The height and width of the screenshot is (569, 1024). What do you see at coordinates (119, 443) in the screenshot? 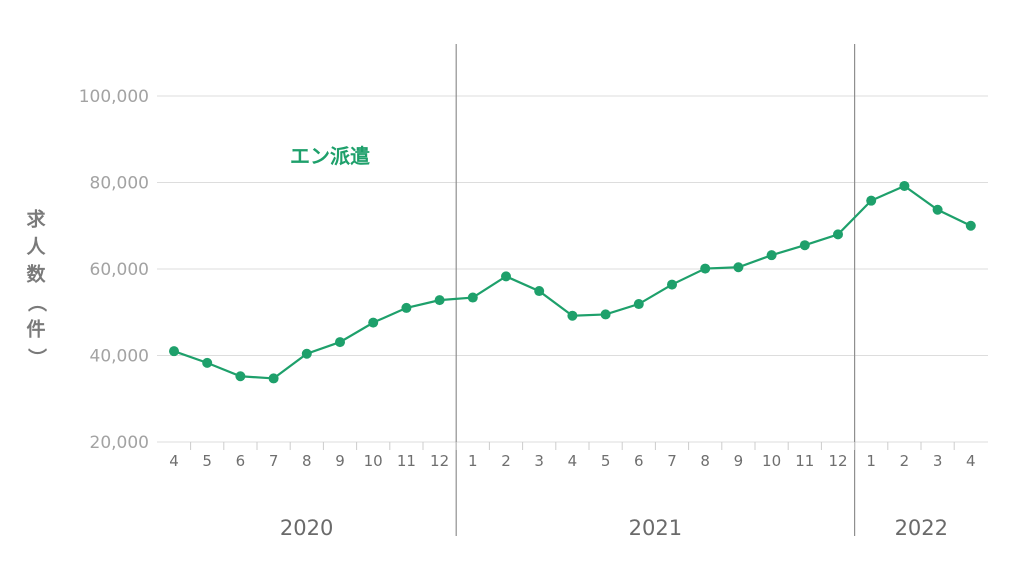
I see `y-tick-label: 20,000` at bounding box center [119, 443].